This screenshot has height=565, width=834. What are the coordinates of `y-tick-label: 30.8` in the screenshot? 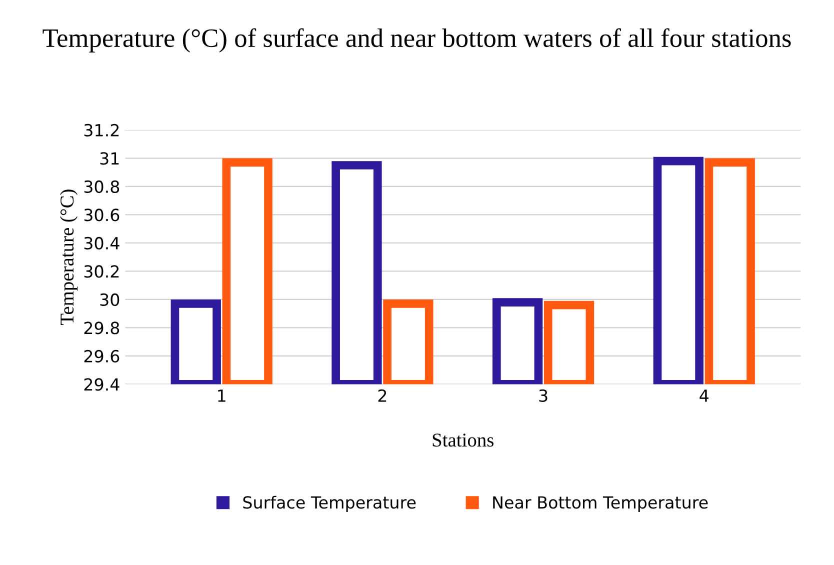 It's located at (102, 187).